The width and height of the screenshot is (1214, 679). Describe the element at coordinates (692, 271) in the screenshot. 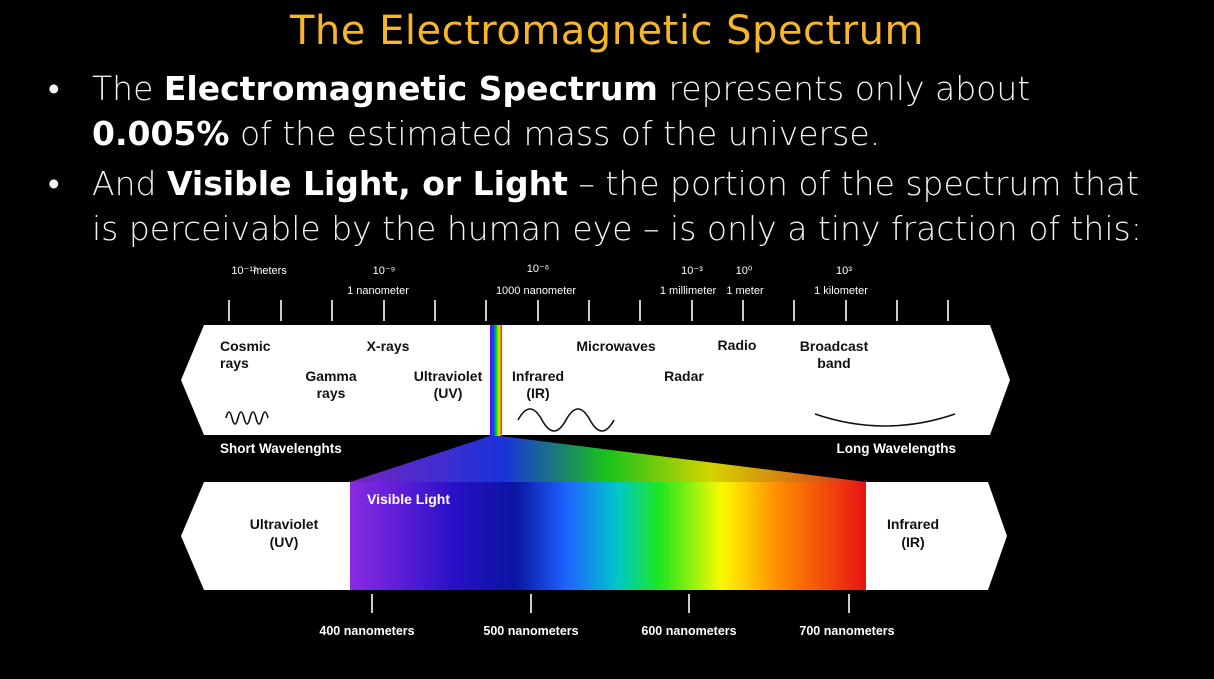

I see `scale-exponent: 10⁻³` at that location.